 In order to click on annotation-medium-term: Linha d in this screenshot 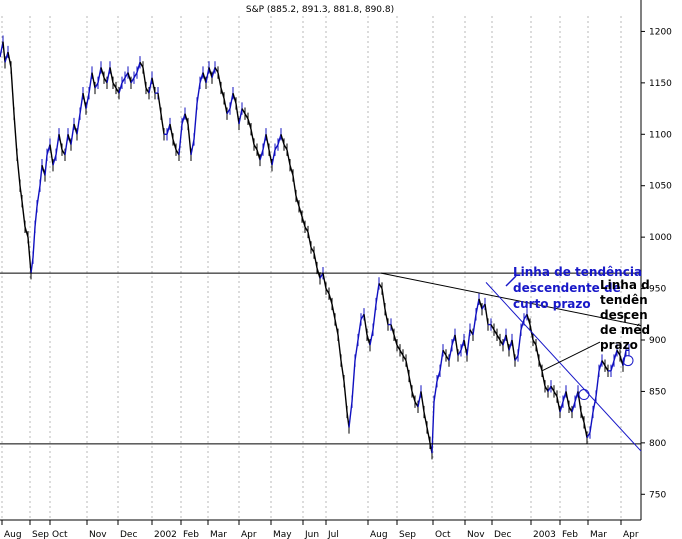, I will do `click(625, 285)`.